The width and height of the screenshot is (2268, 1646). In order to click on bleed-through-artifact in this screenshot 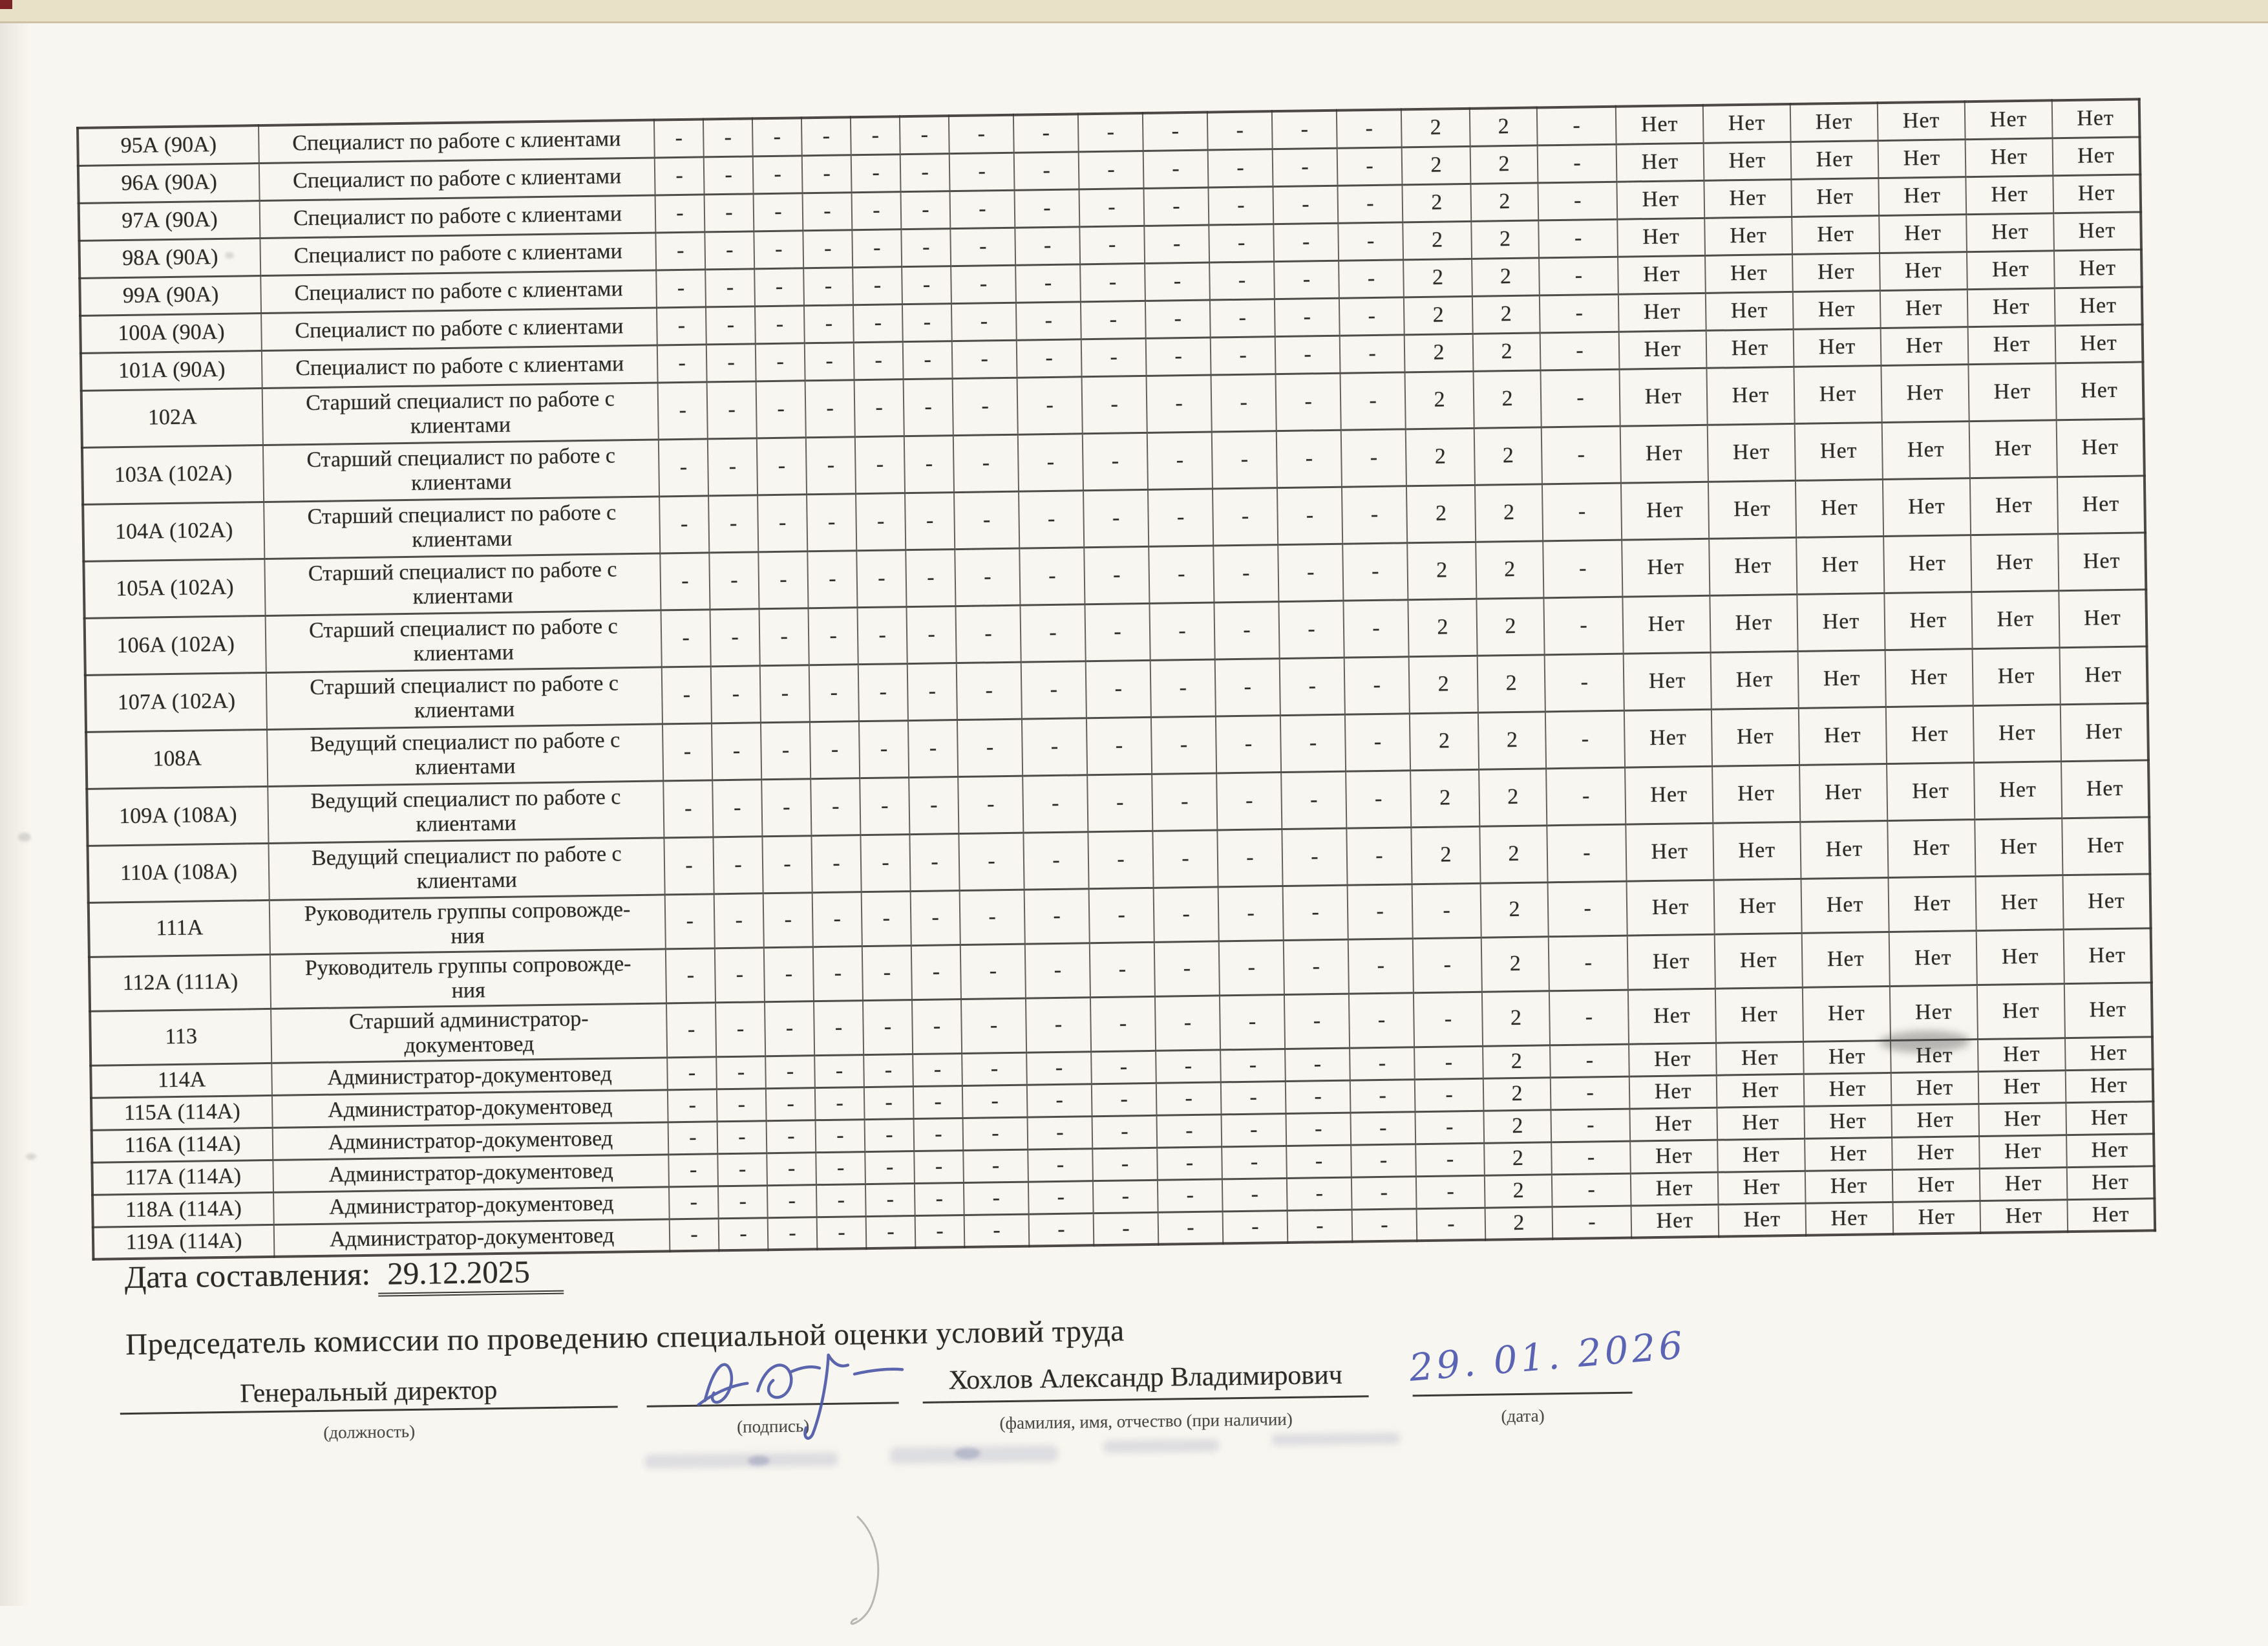, I will do `click(741, 1460)`.